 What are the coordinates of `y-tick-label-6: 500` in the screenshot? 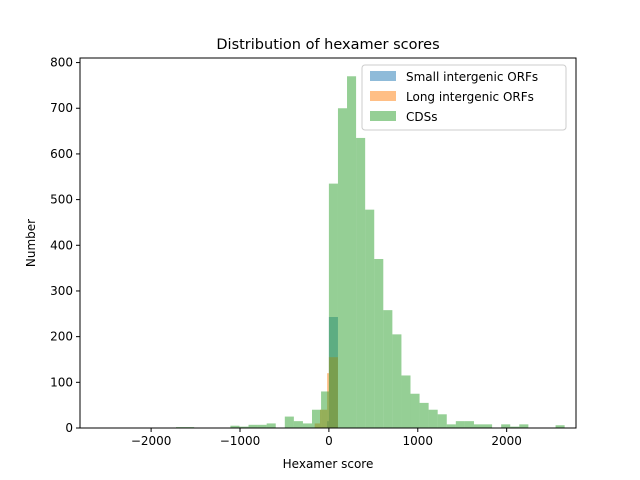 It's located at (61, 200).